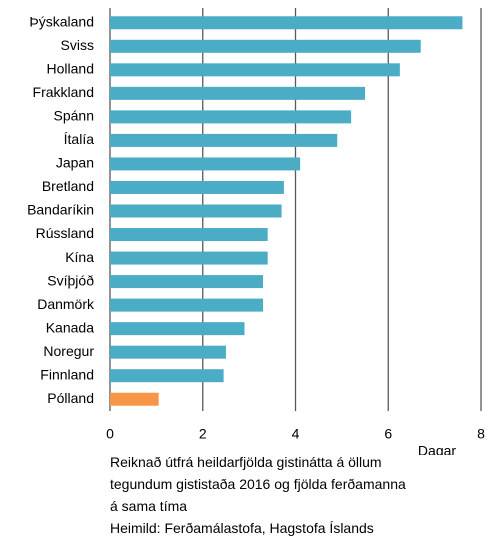 The image size is (499, 539). What do you see at coordinates (203, 434) in the screenshot?
I see `x-tick-label: 2` at bounding box center [203, 434].